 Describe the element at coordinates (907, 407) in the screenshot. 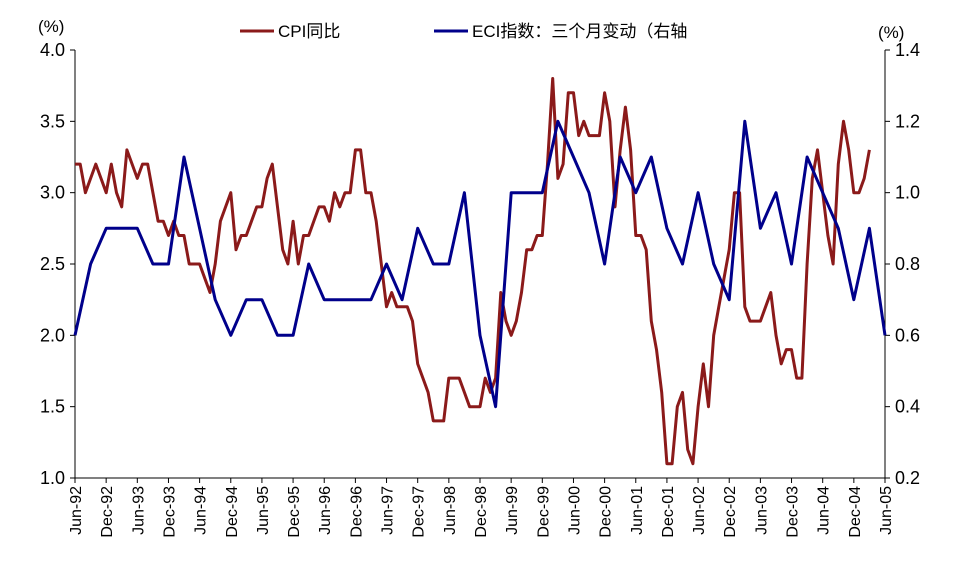

I see `right-tick-label: 0.4` at that location.